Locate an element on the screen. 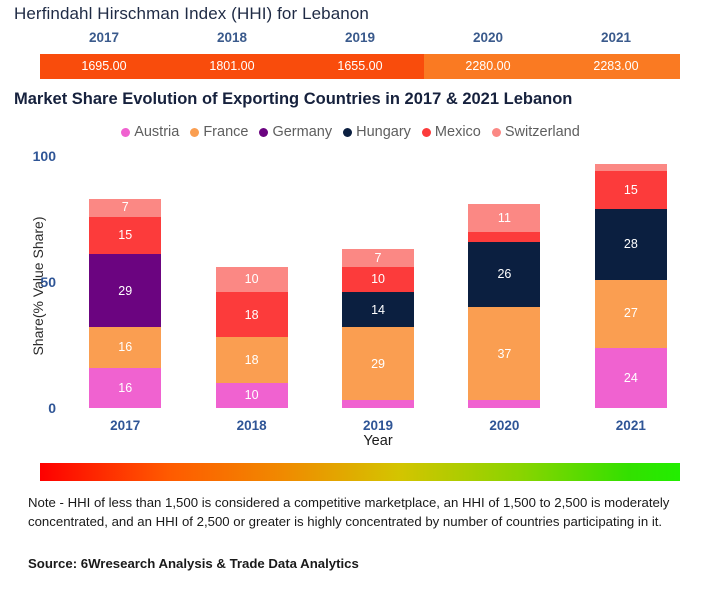 This screenshot has height=600, width=701. legend-item-austria: Austria is located at coordinates (150, 132).